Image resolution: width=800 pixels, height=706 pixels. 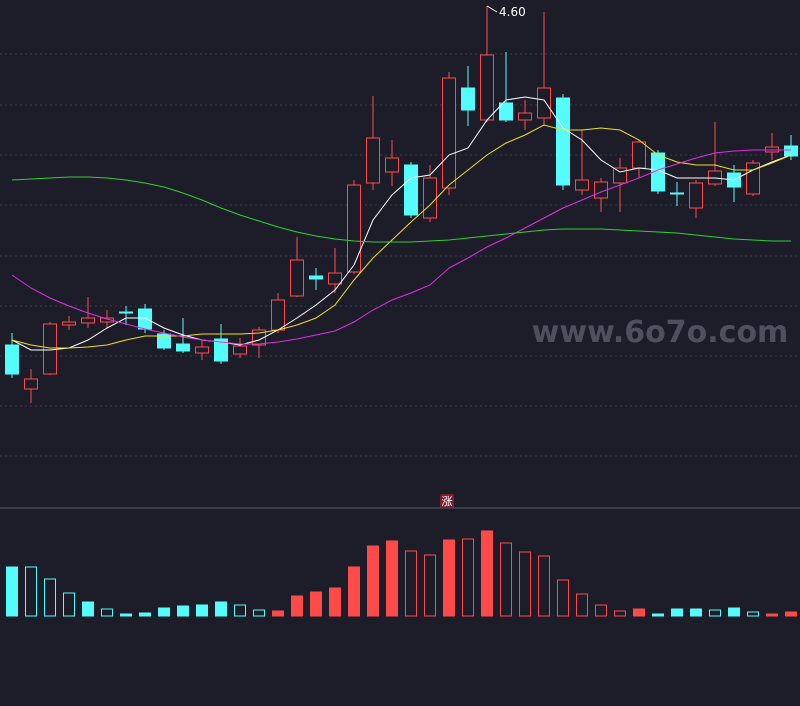 I want to click on annotation-leader, so click(x=492, y=9).